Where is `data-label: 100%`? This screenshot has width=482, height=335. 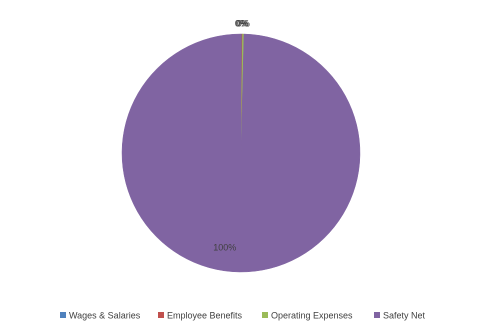
data-label: 100% is located at coordinates (224, 248).